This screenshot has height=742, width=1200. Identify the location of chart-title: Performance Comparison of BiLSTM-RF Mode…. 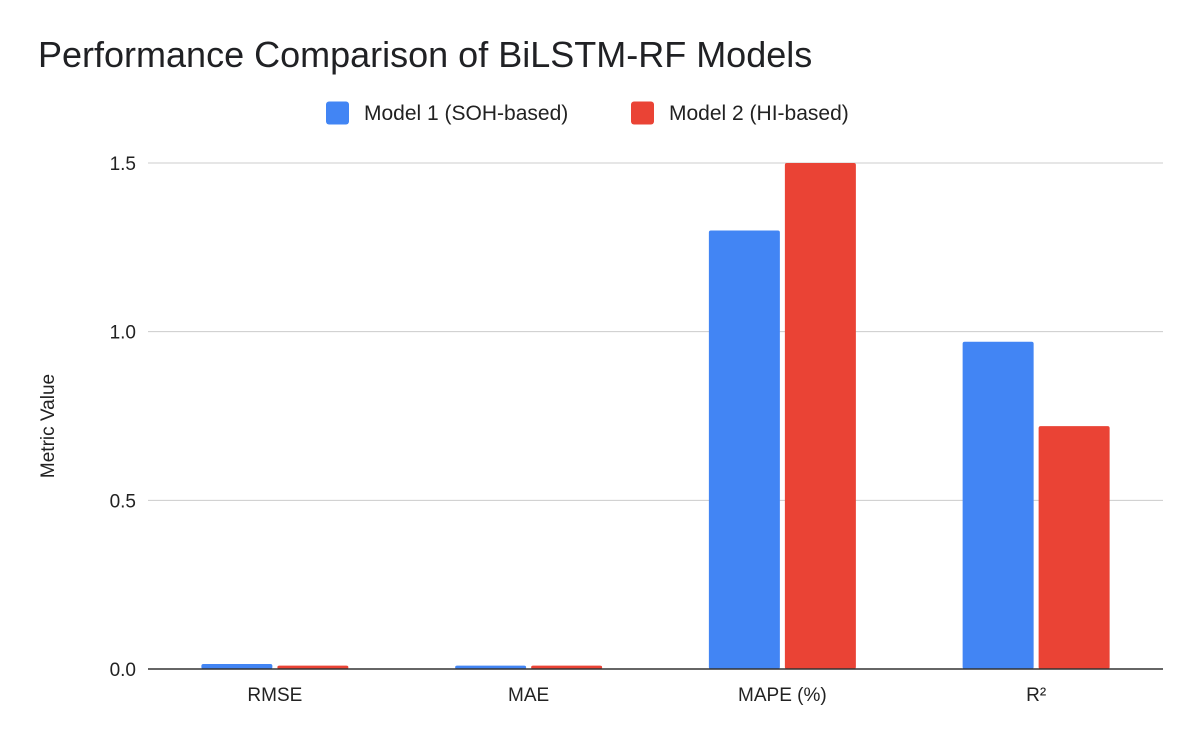
(425, 54).